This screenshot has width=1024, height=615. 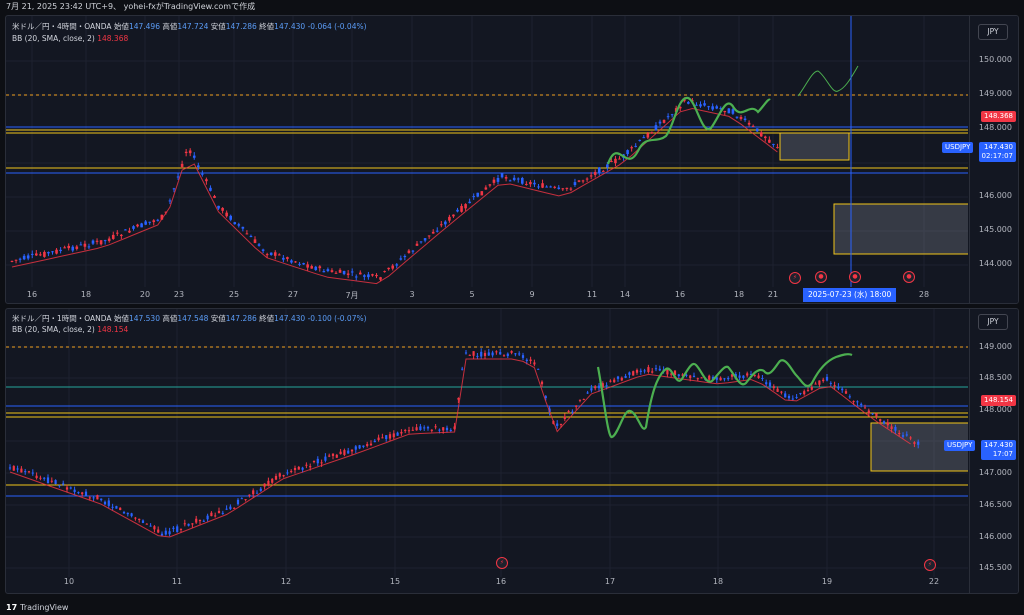 I want to click on x-tick: 10, so click(x=69, y=581).